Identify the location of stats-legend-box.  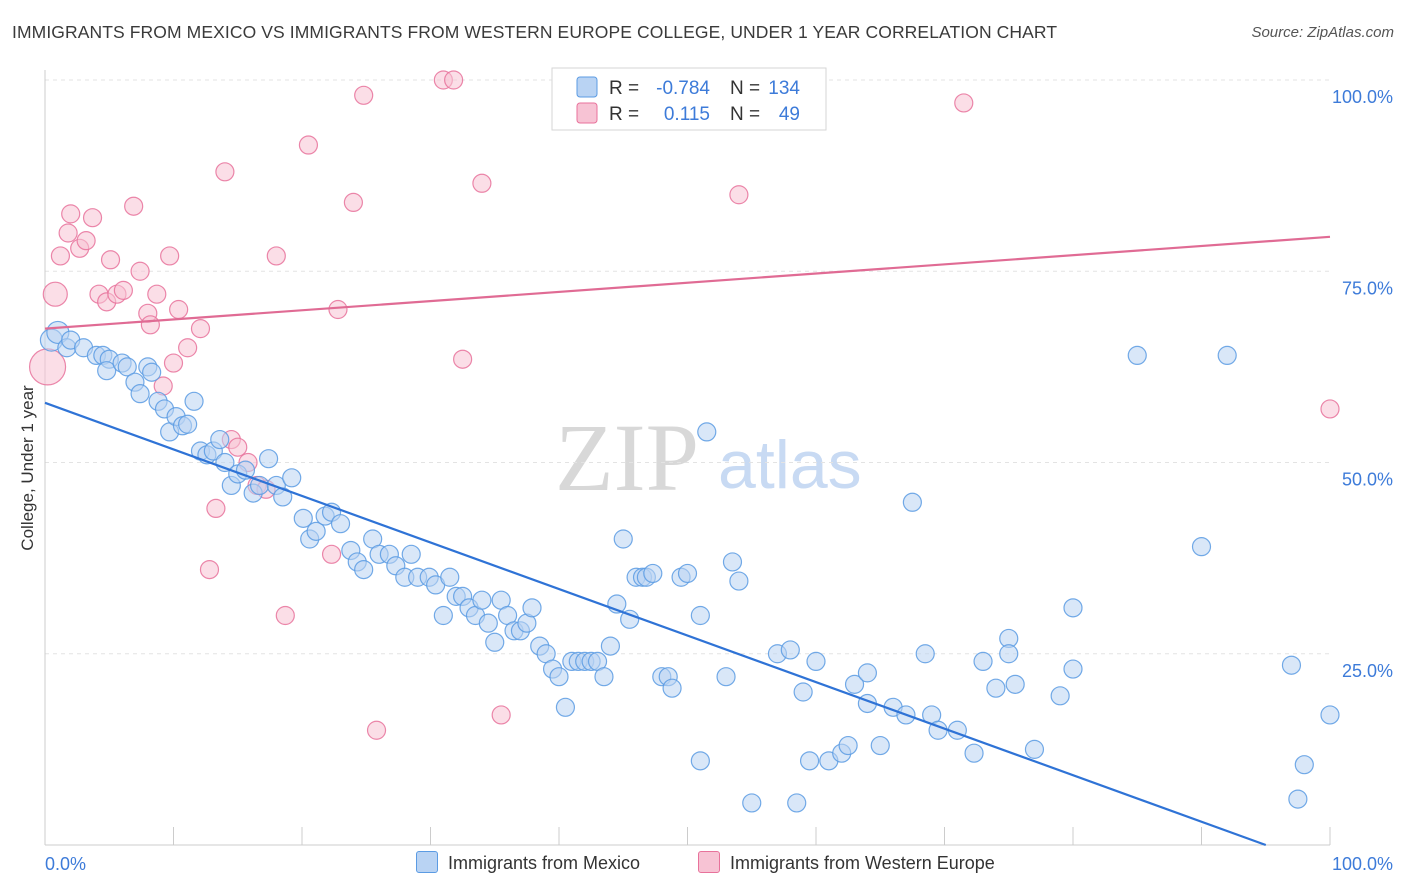
(689, 99).